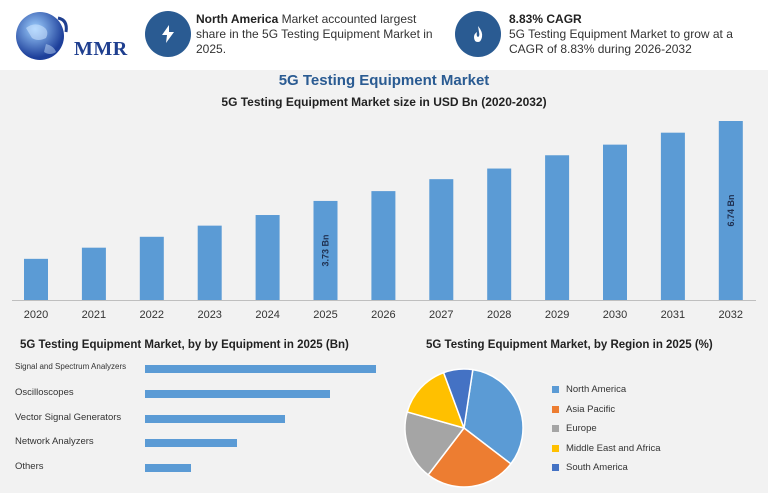 The width and height of the screenshot is (768, 493). What do you see at coordinates (469, 457) in the screenshot?
I see `pie-slice-asia-pacific` at bounding box center [469, 457].